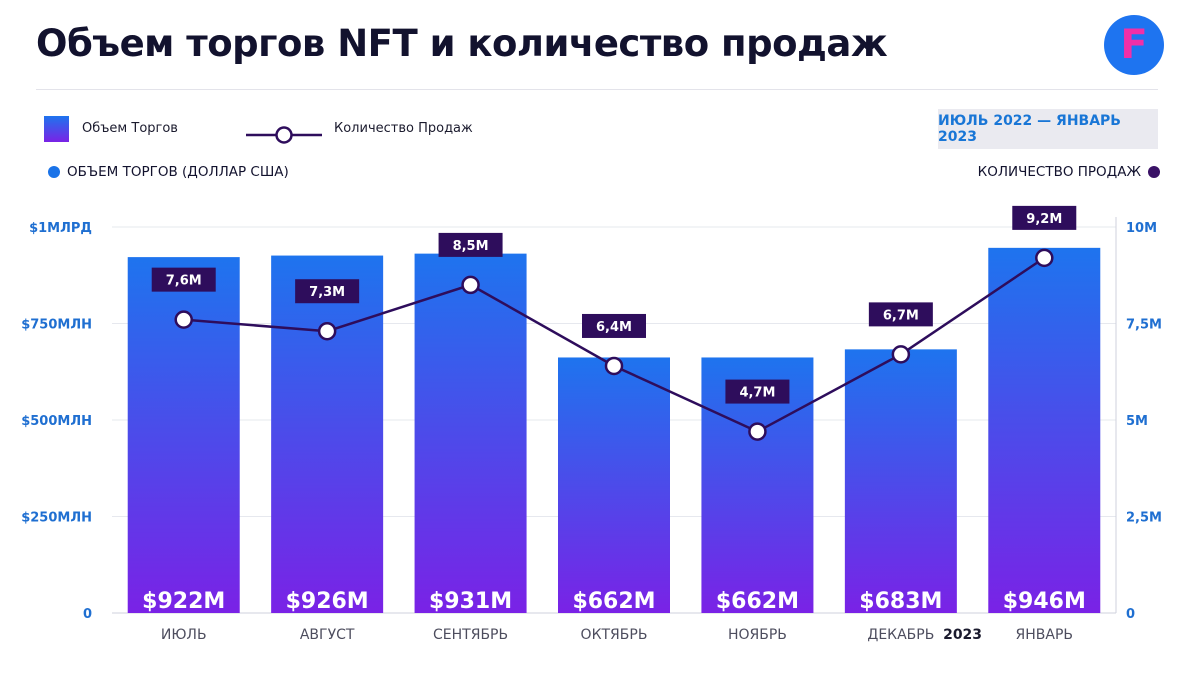 The image size is (1200, 675). Describe the element at coordinates (470, 601) in the screenshot. I see `bar-value-label: $931M` at that location.